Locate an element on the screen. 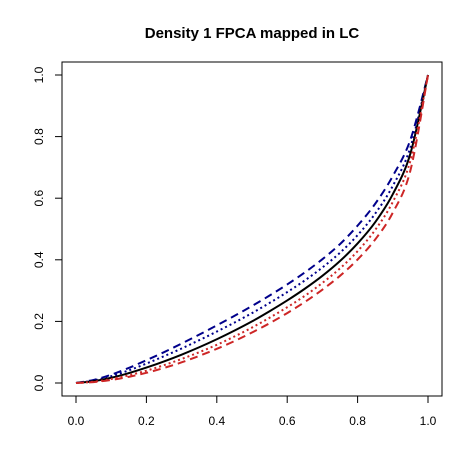 Image resolution: width=474 pixels, height=474 pixels. x-tick-label: 0.4 is located at coordinates (216, 421).